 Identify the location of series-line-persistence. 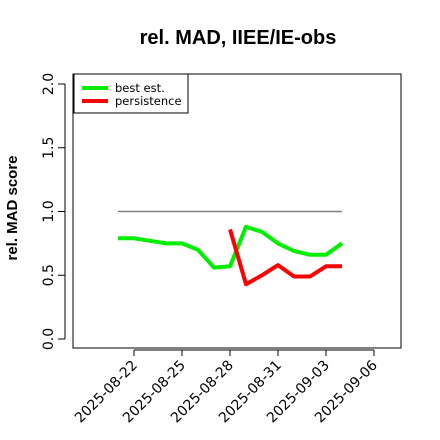
(285, 257).